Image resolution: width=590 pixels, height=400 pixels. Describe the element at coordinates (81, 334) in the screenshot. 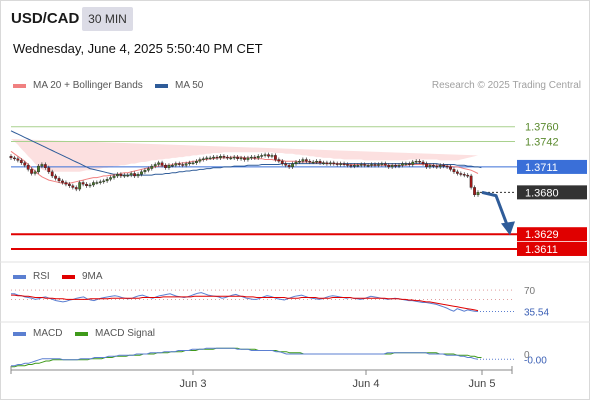

I see `macd-signal-legend-swatch` at that location.